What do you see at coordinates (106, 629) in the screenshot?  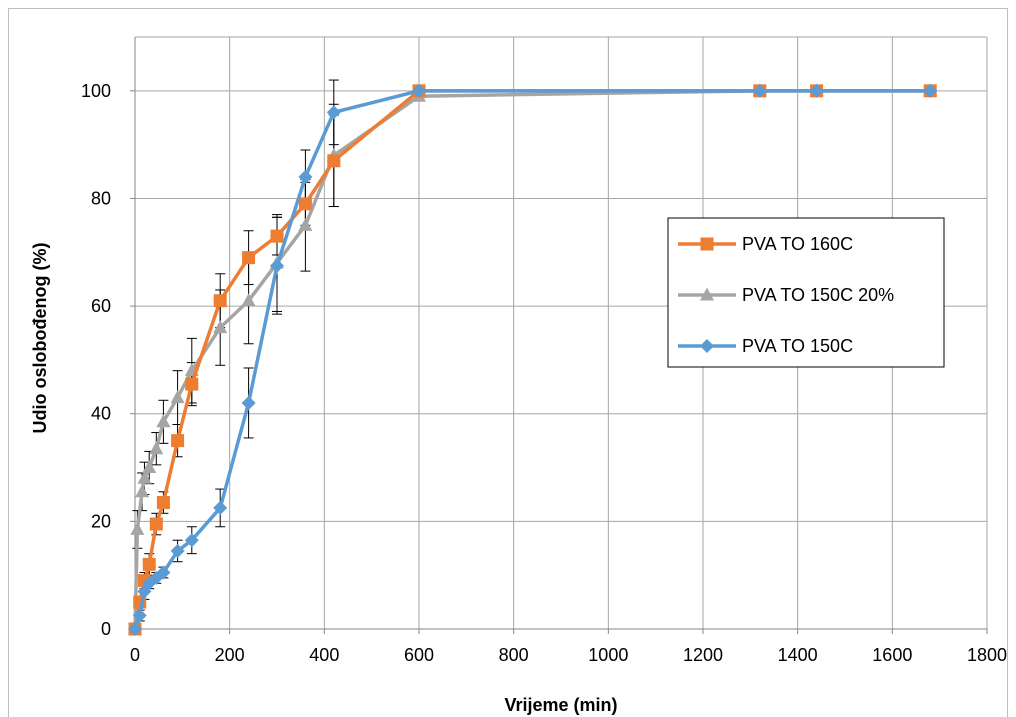 I see `y-tick-label: 0` at bounding box center [106, 629].